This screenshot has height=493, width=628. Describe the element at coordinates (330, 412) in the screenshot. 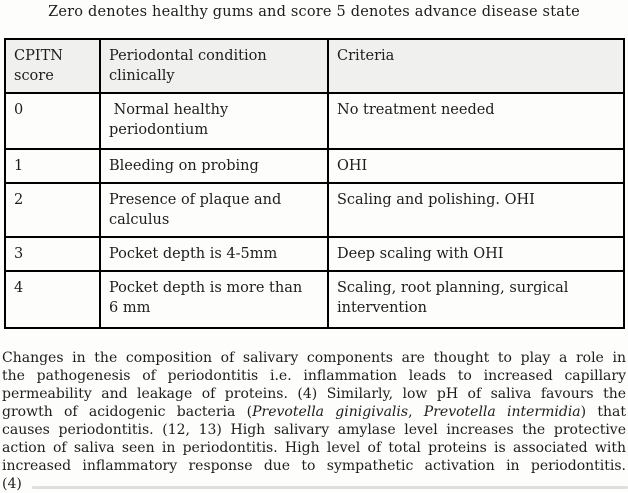

I see `bacteria-species-name: Prevotella ginigivalis` at that location.